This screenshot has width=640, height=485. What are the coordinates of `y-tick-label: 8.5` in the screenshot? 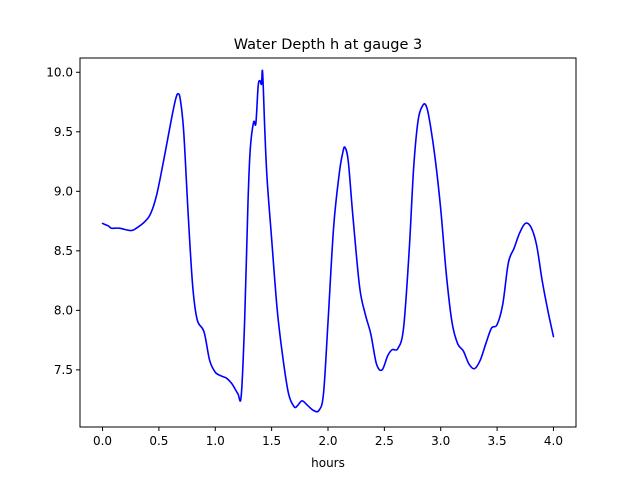 It's located at (63, 251).